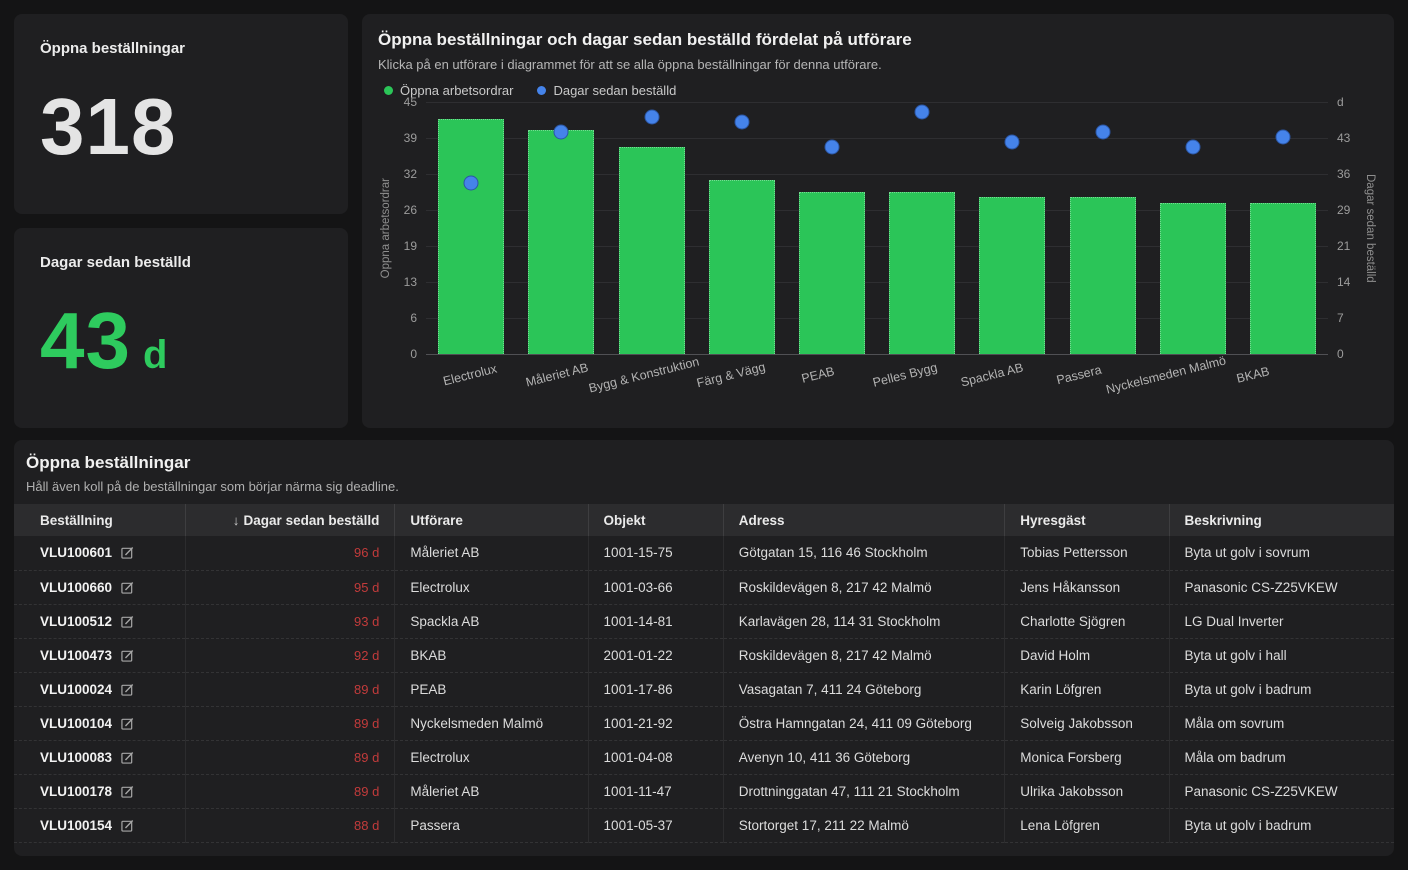  Describe the element at coordinates (556, 375) in the screenshot. I see `category-label: Måleriet AB` at that location.